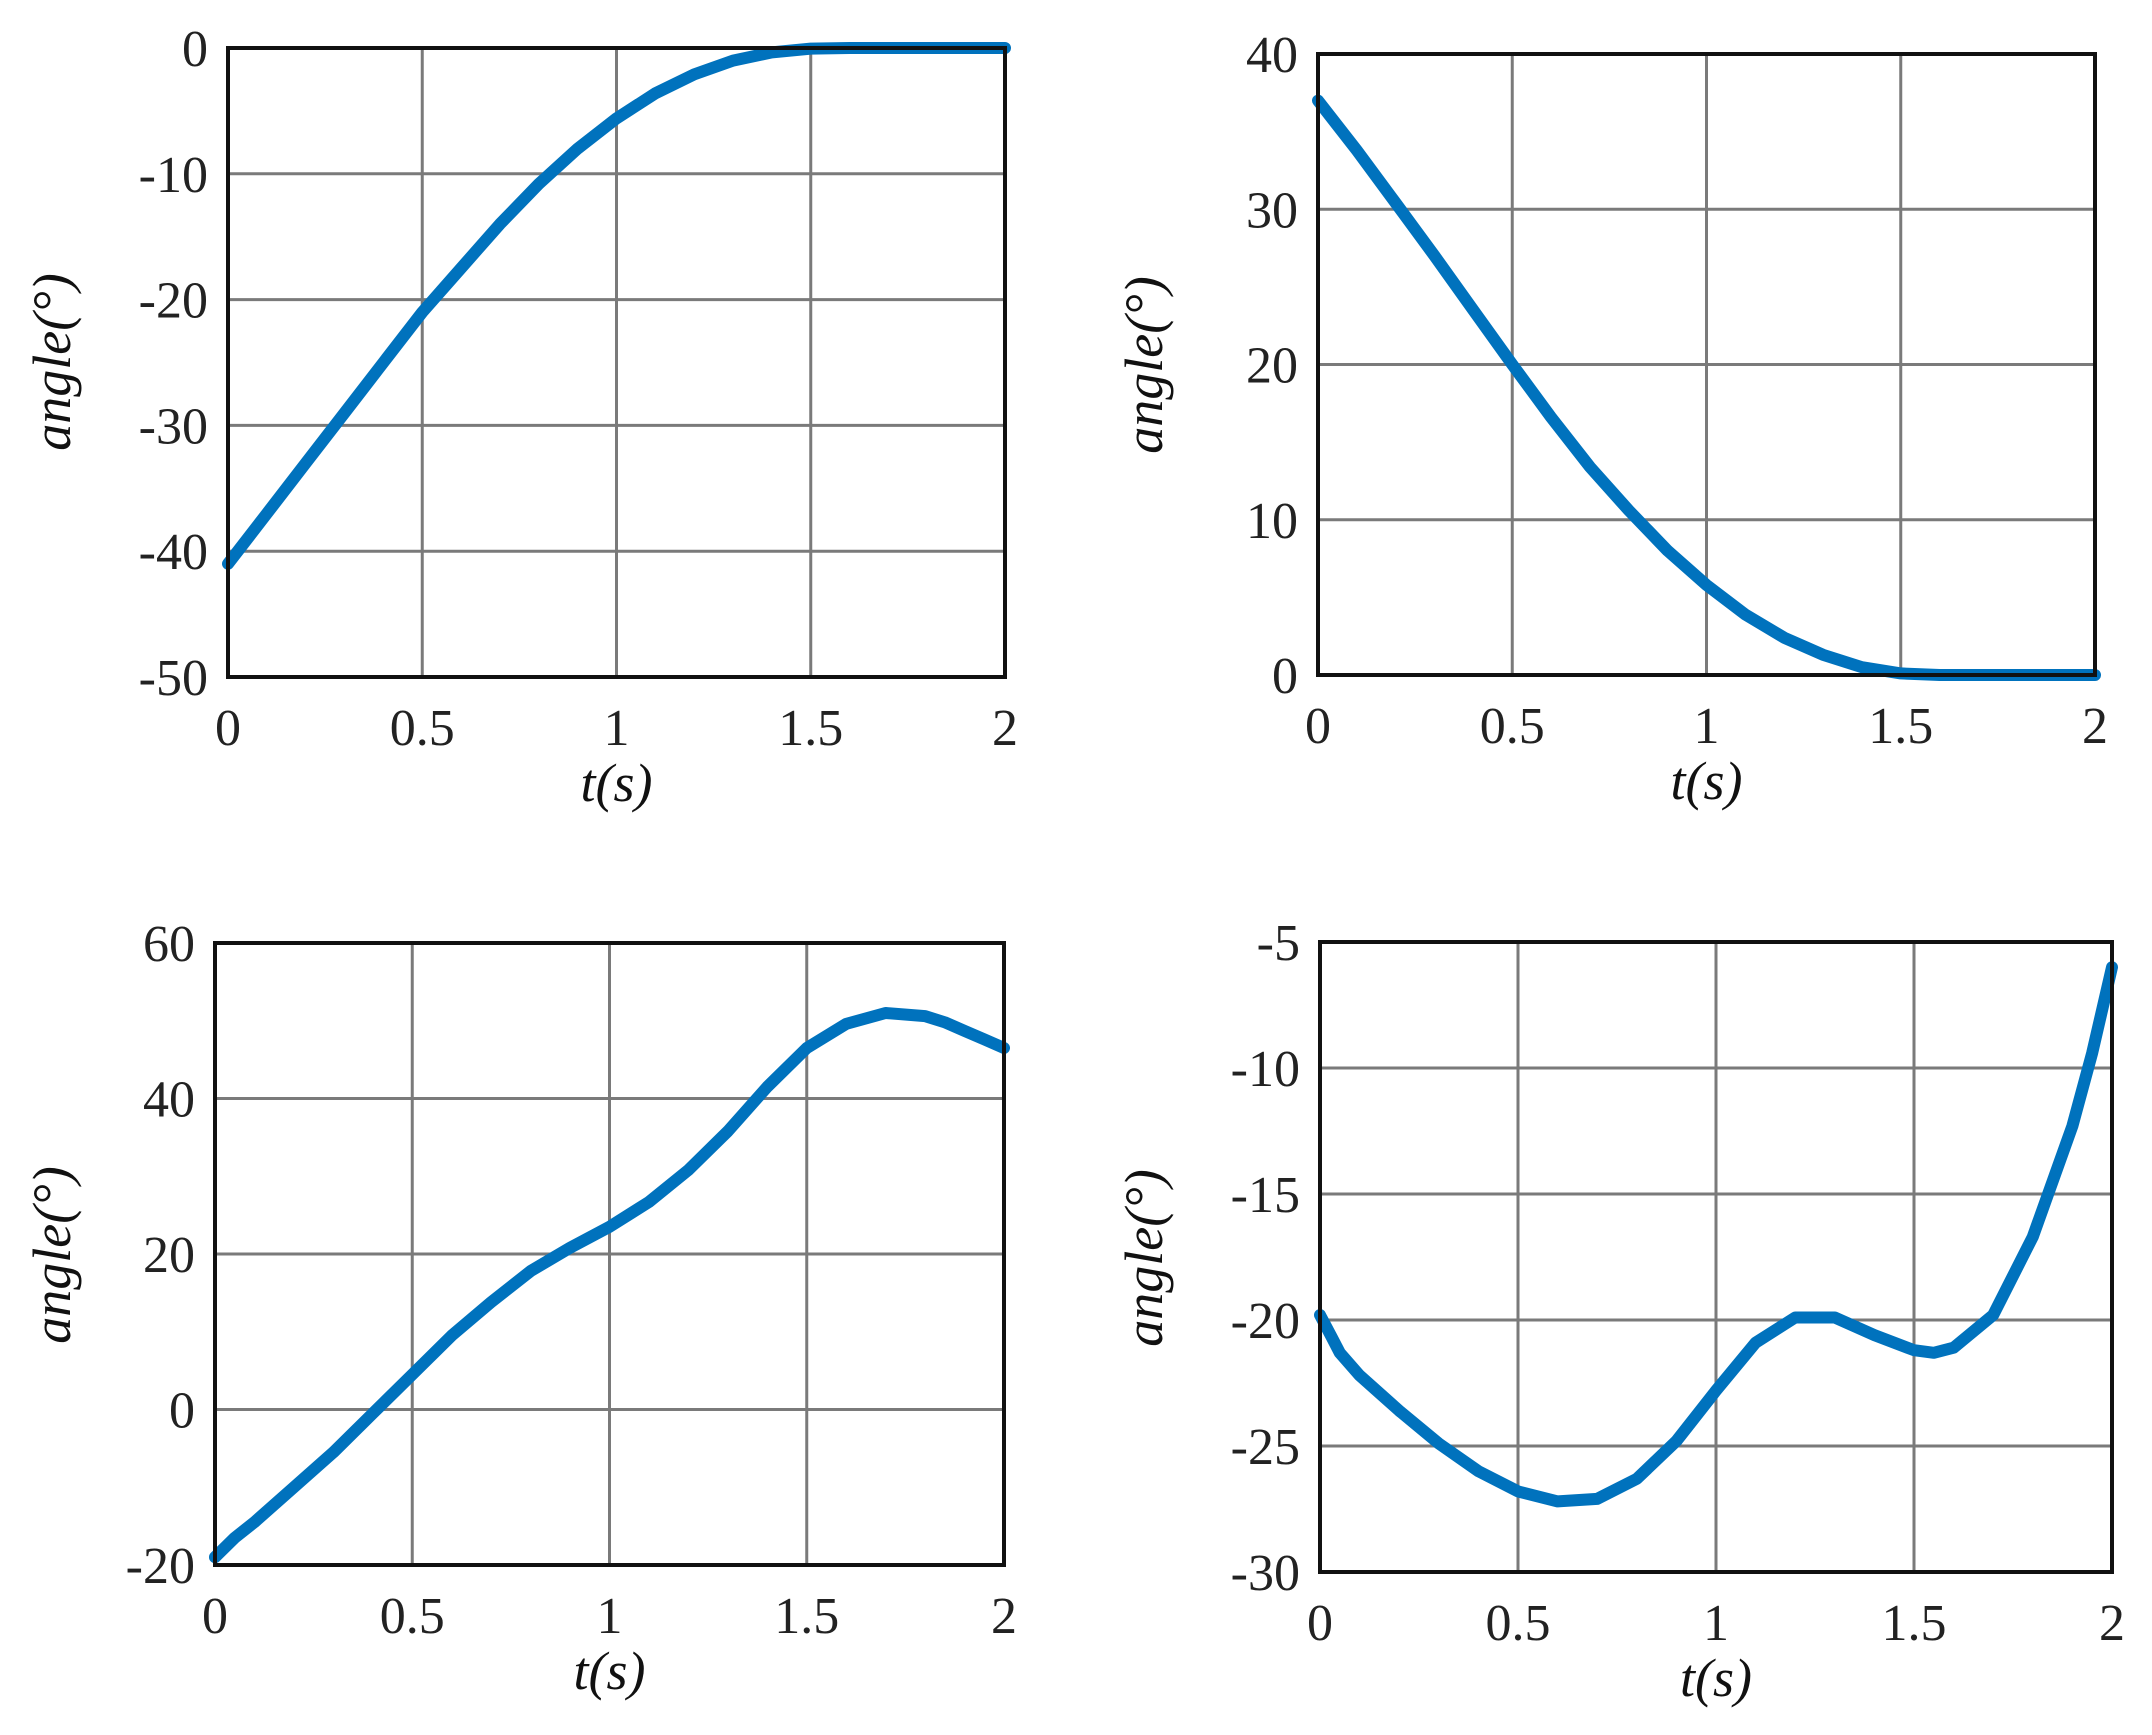 The image size is (2152, 1735). What do you see at coordinates (1265, 1195) in the screenshot?
I see `y-tick-label: -15` at bounding box center [1265, 1195].